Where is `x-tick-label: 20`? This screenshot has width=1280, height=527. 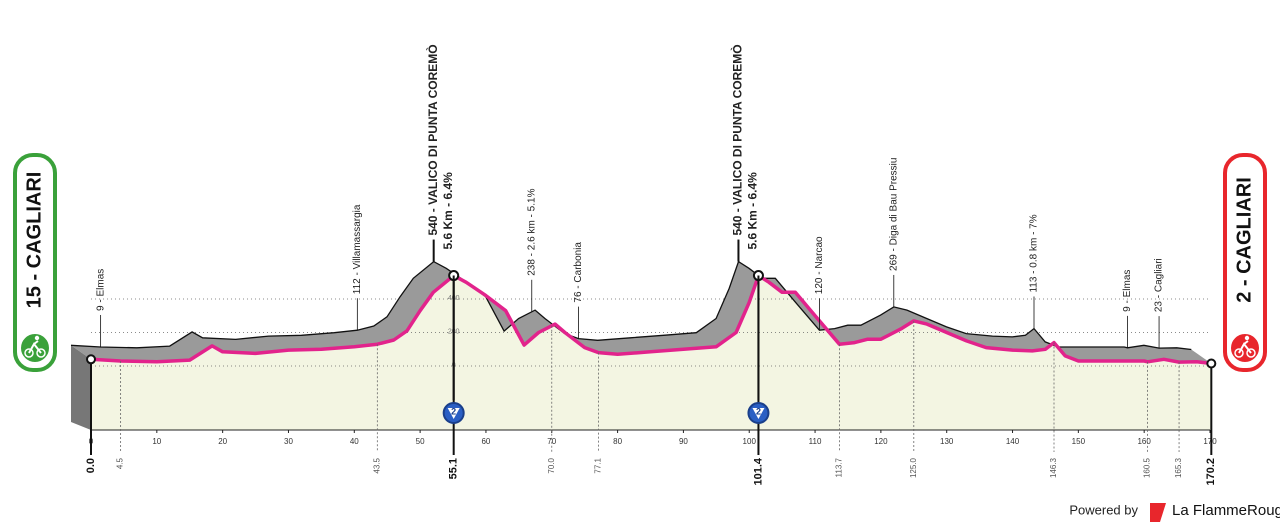 x-tick-label: 20 is located at coordinates (222, 441).